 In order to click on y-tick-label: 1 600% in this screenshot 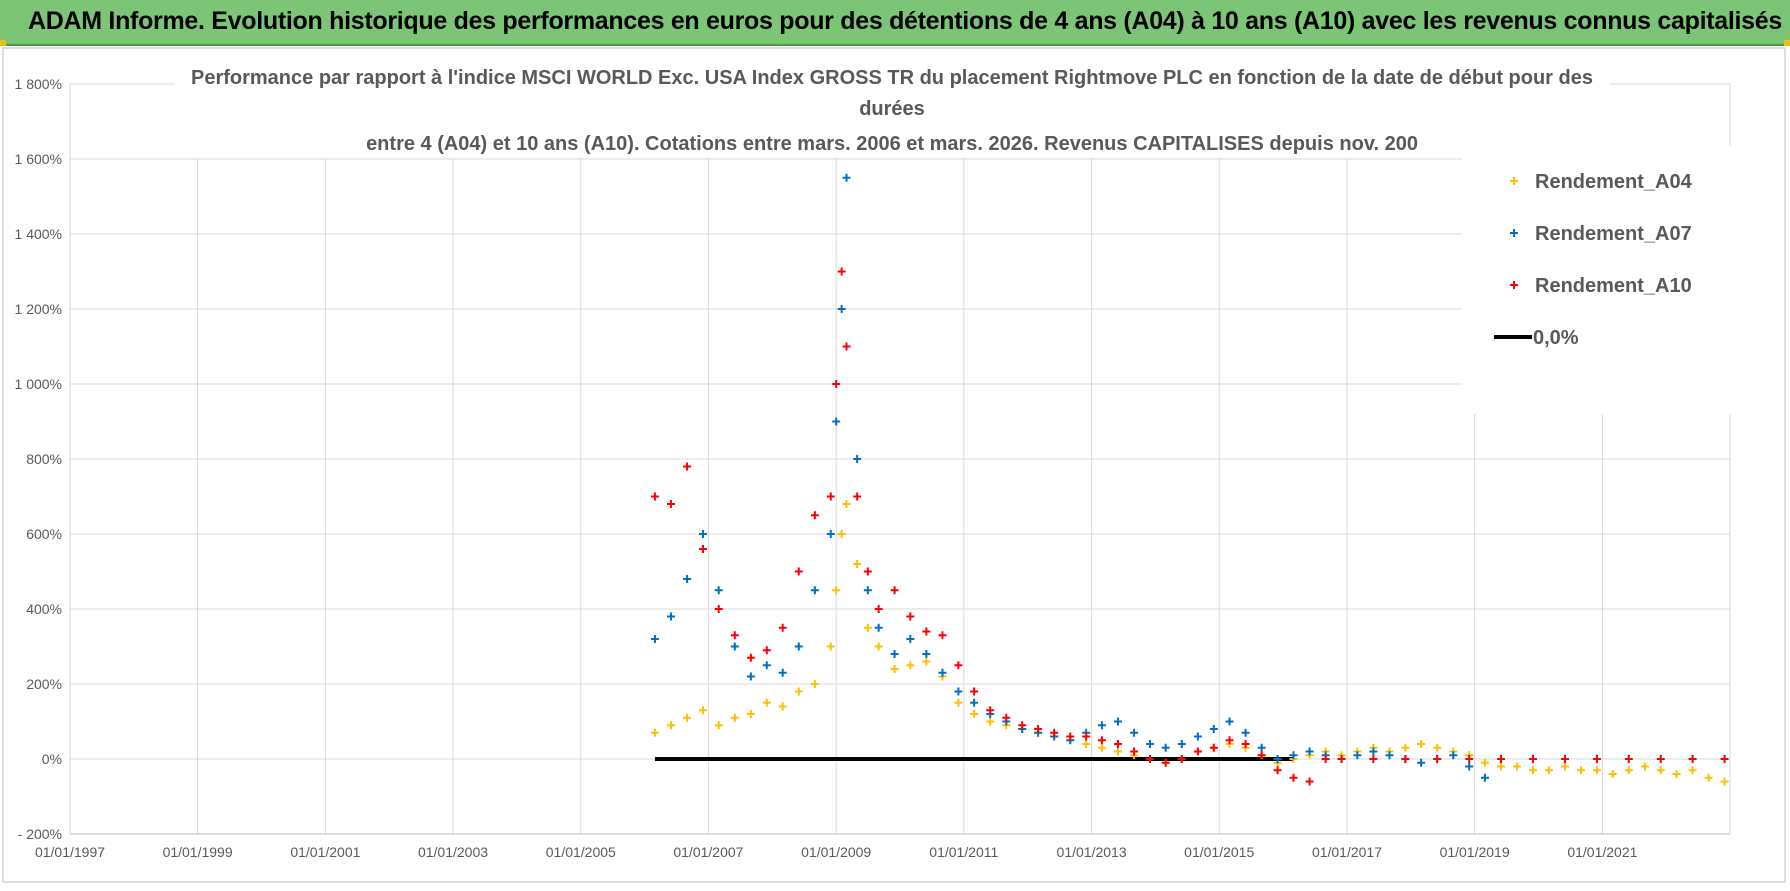, I will do `click(38, 159)`.